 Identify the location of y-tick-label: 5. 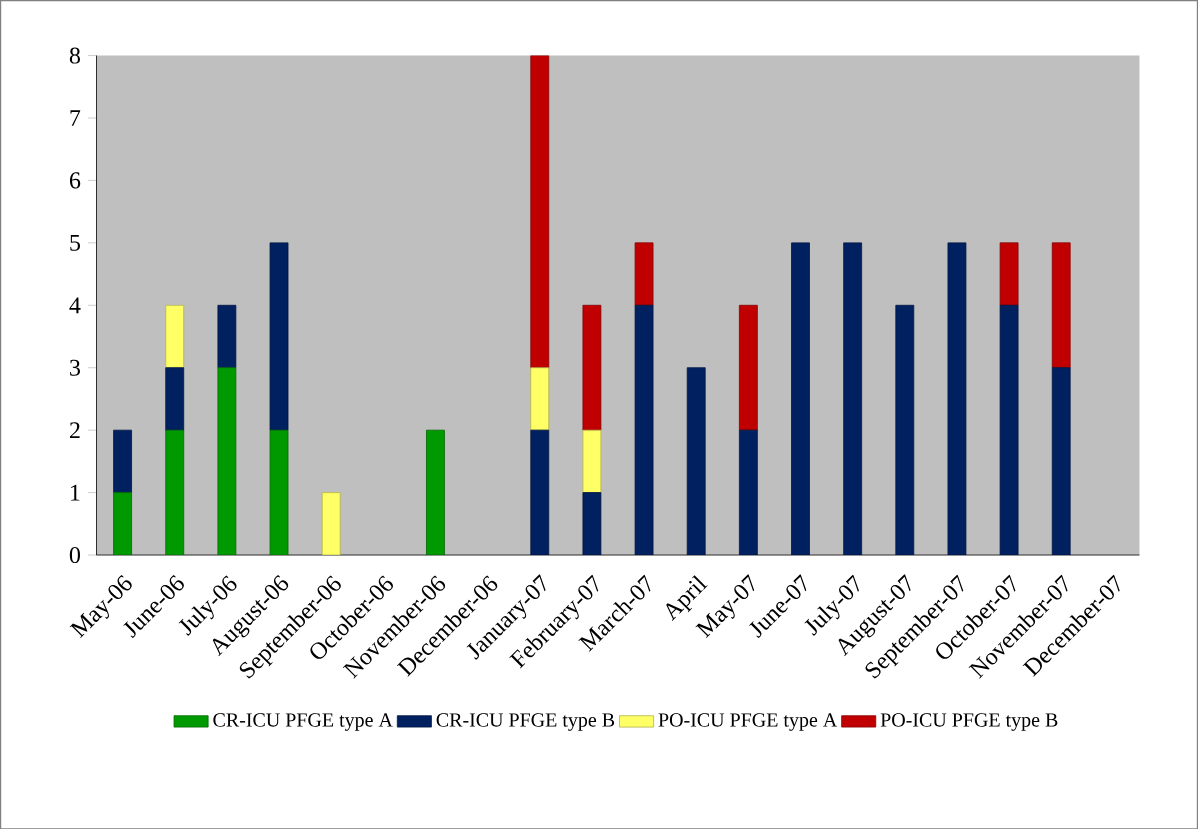
(75, 242).